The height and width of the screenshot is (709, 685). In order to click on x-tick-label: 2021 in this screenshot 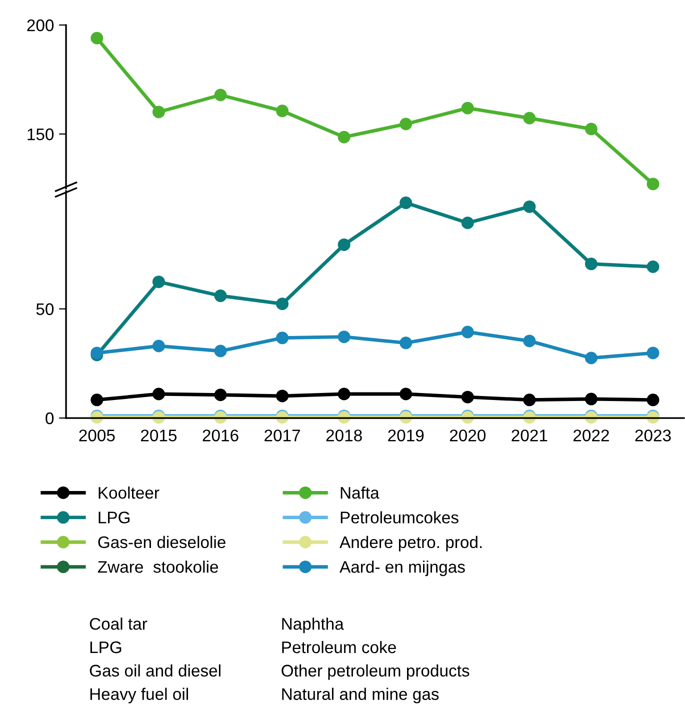, I will do `click(530, 436)`.